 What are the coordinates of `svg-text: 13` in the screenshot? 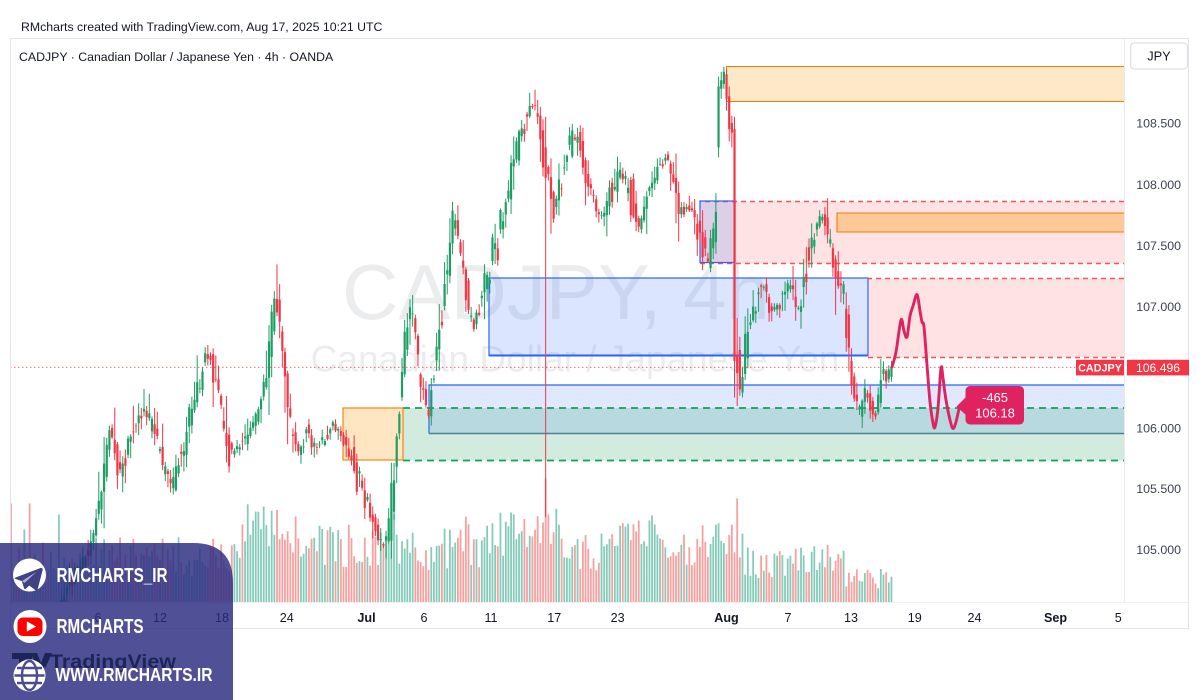 It's located at (851, 618).